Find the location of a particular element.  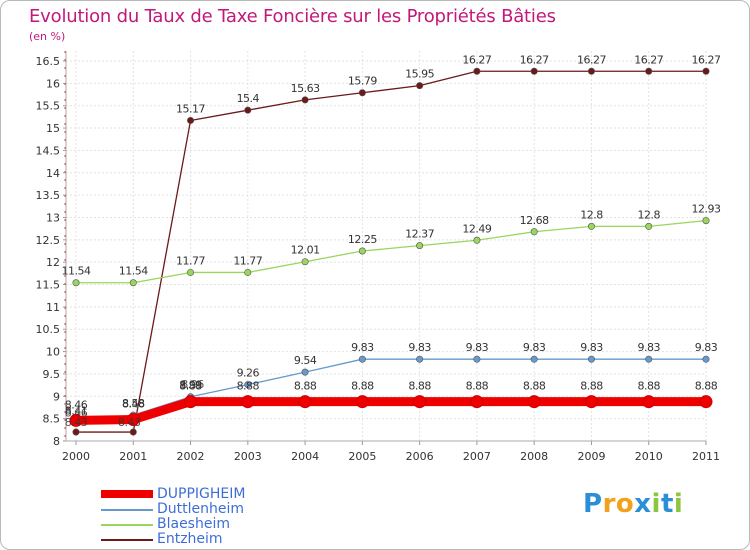

legend-label: DUPPIGHEIM is located at coordinates (201, 494).